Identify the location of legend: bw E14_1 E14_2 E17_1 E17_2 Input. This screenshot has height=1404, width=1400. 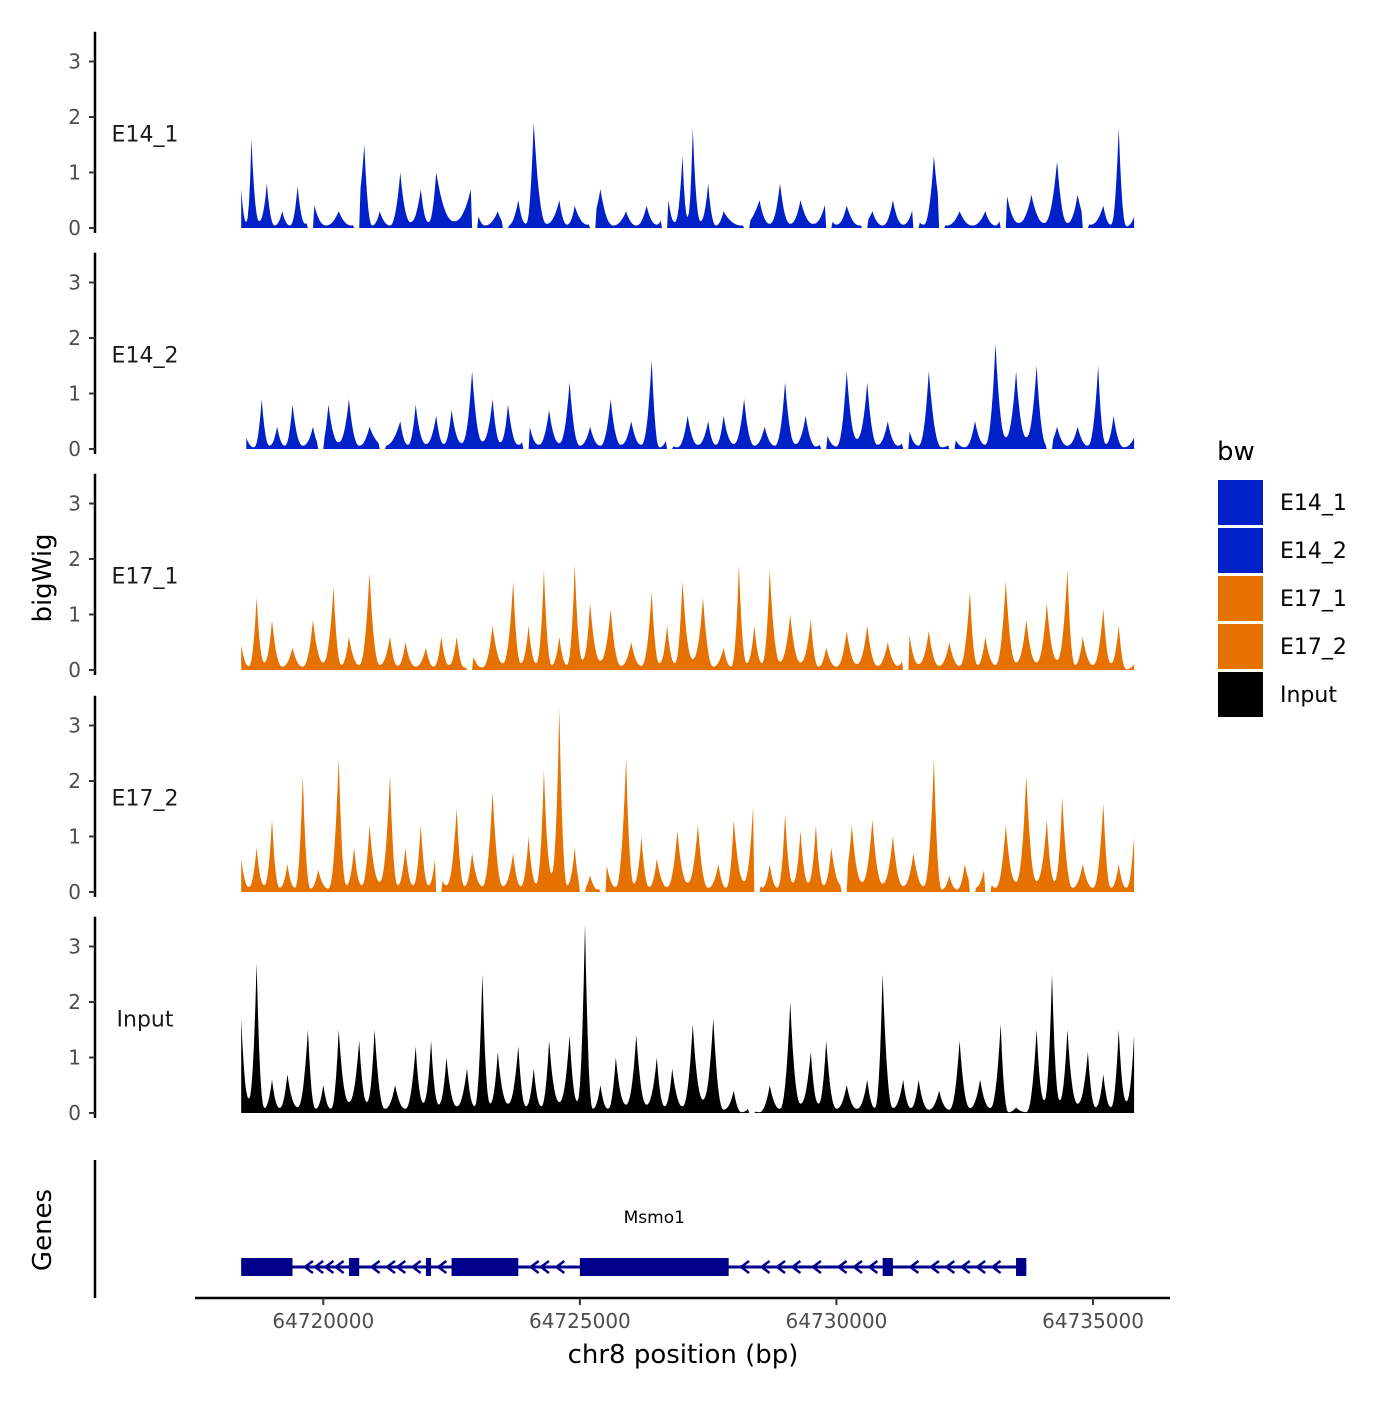
(1282, 577).